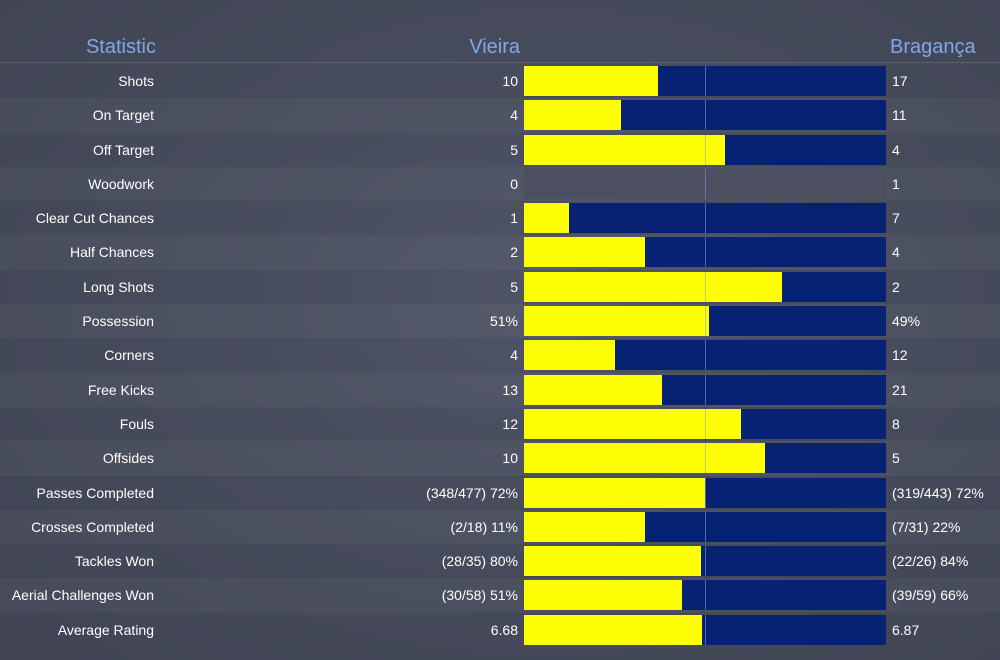 The image size is (1000, 660). Describe the element at coordinates (930, 561) in the screenshot. I see `away-value: (22/26) 84%` at that location.